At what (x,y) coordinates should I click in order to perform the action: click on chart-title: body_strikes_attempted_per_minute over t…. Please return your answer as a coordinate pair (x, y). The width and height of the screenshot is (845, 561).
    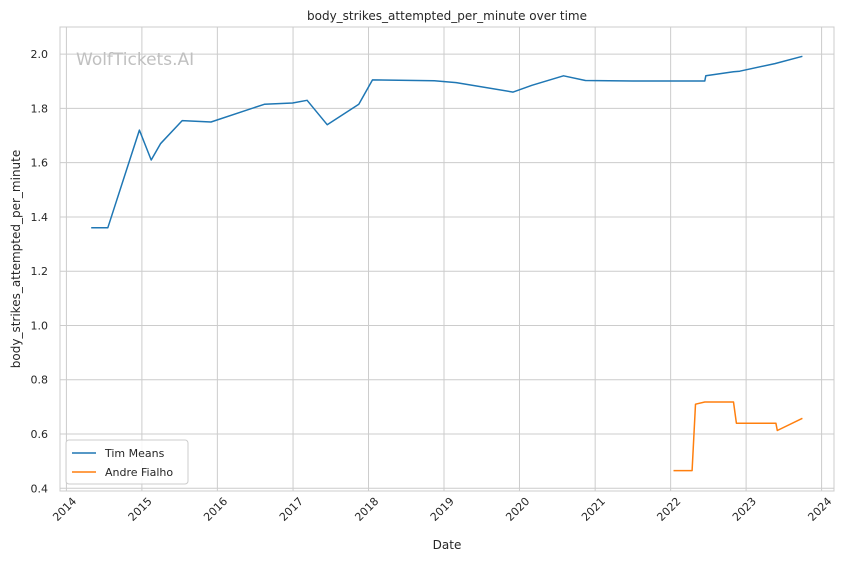
    Looking at the image, I should click on (447, 16).